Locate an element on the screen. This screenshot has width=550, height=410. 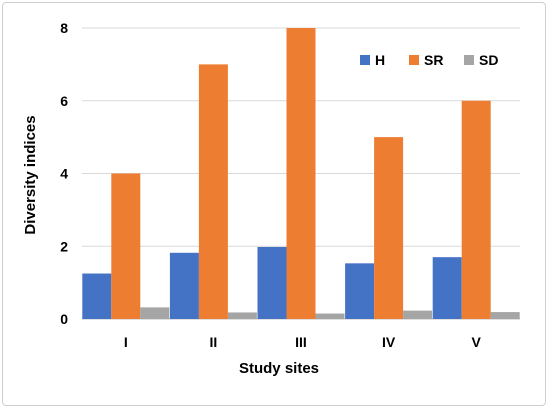
y-tick-labels: 0 2 4 6 8 is located at coordinates (64, 173).